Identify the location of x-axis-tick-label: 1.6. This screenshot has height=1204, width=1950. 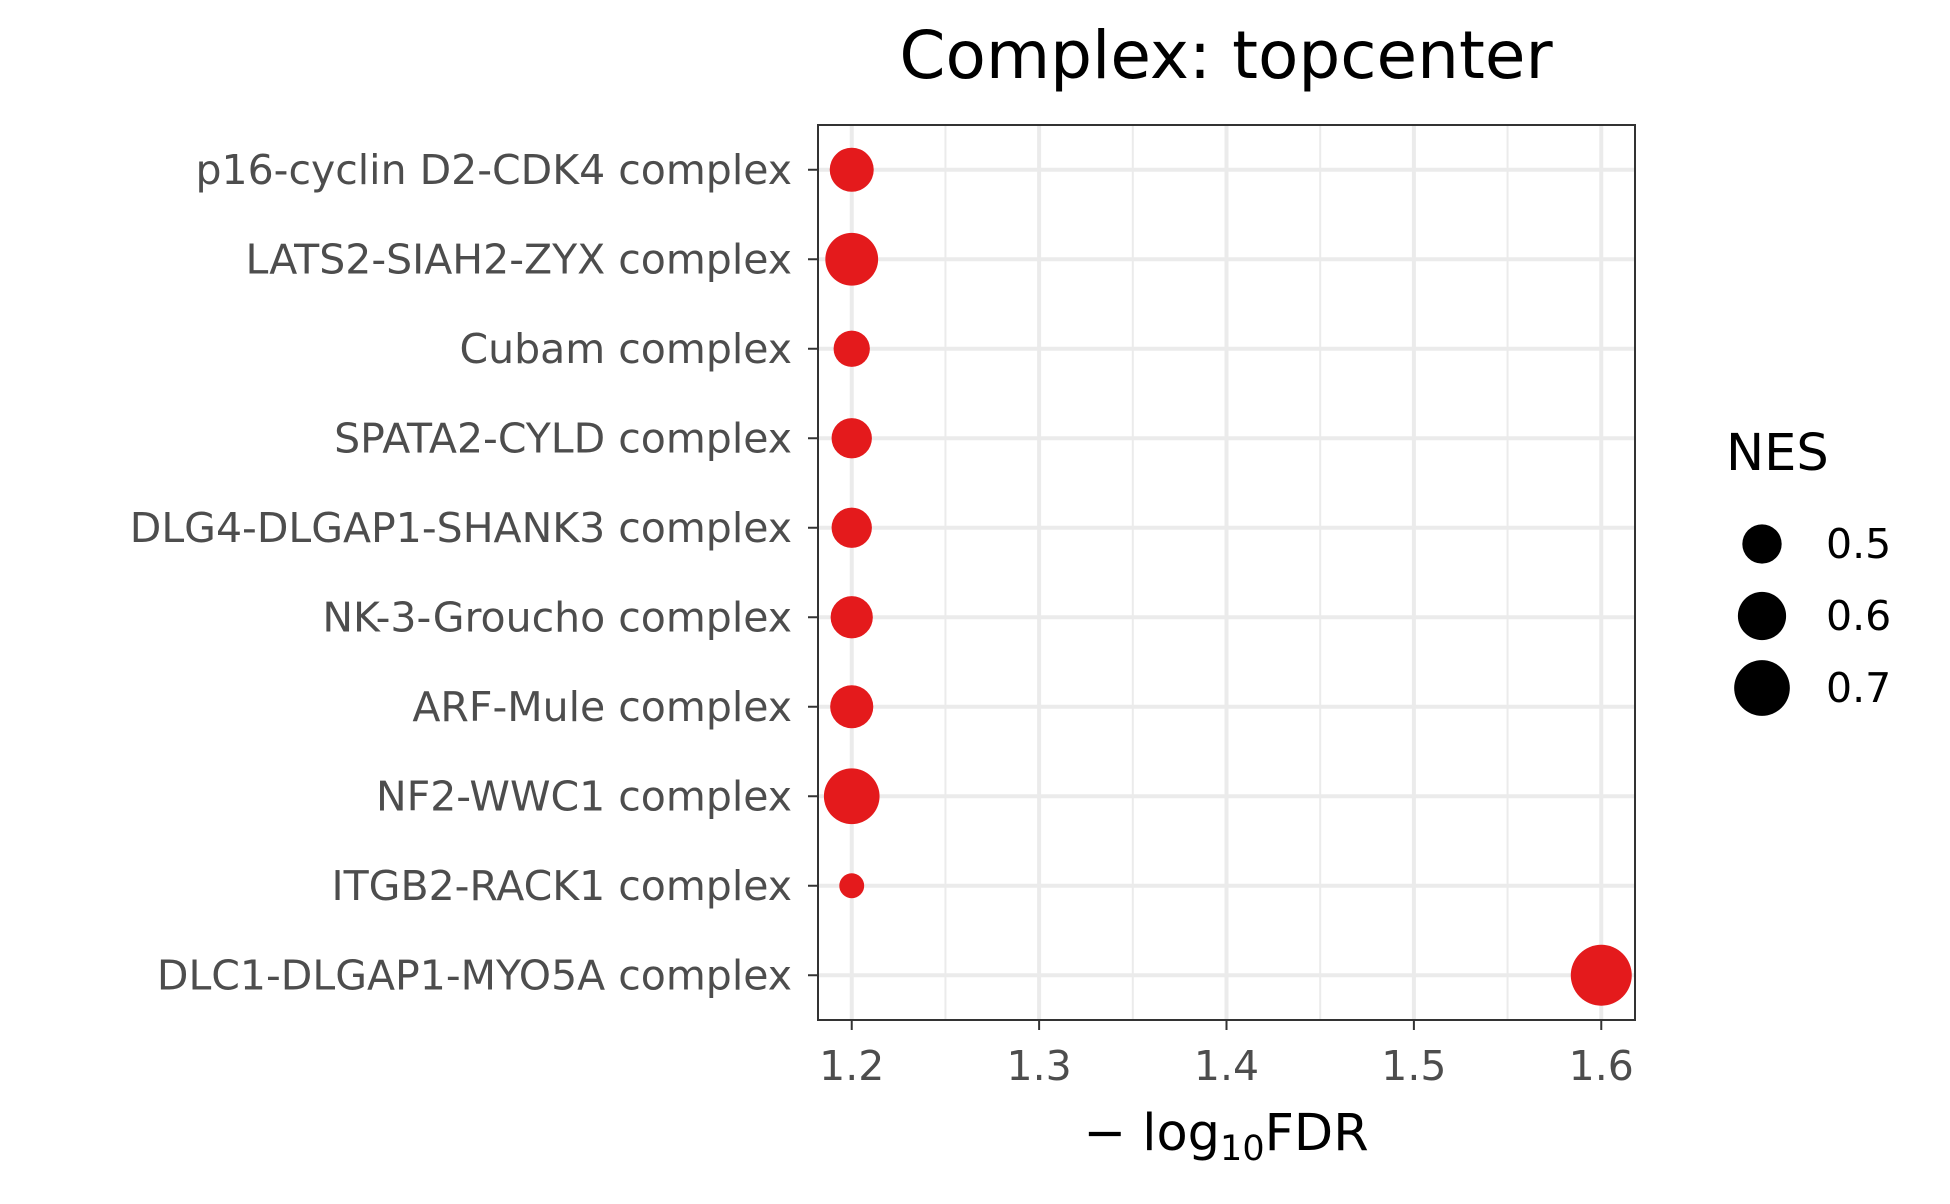
(1601, 1066).